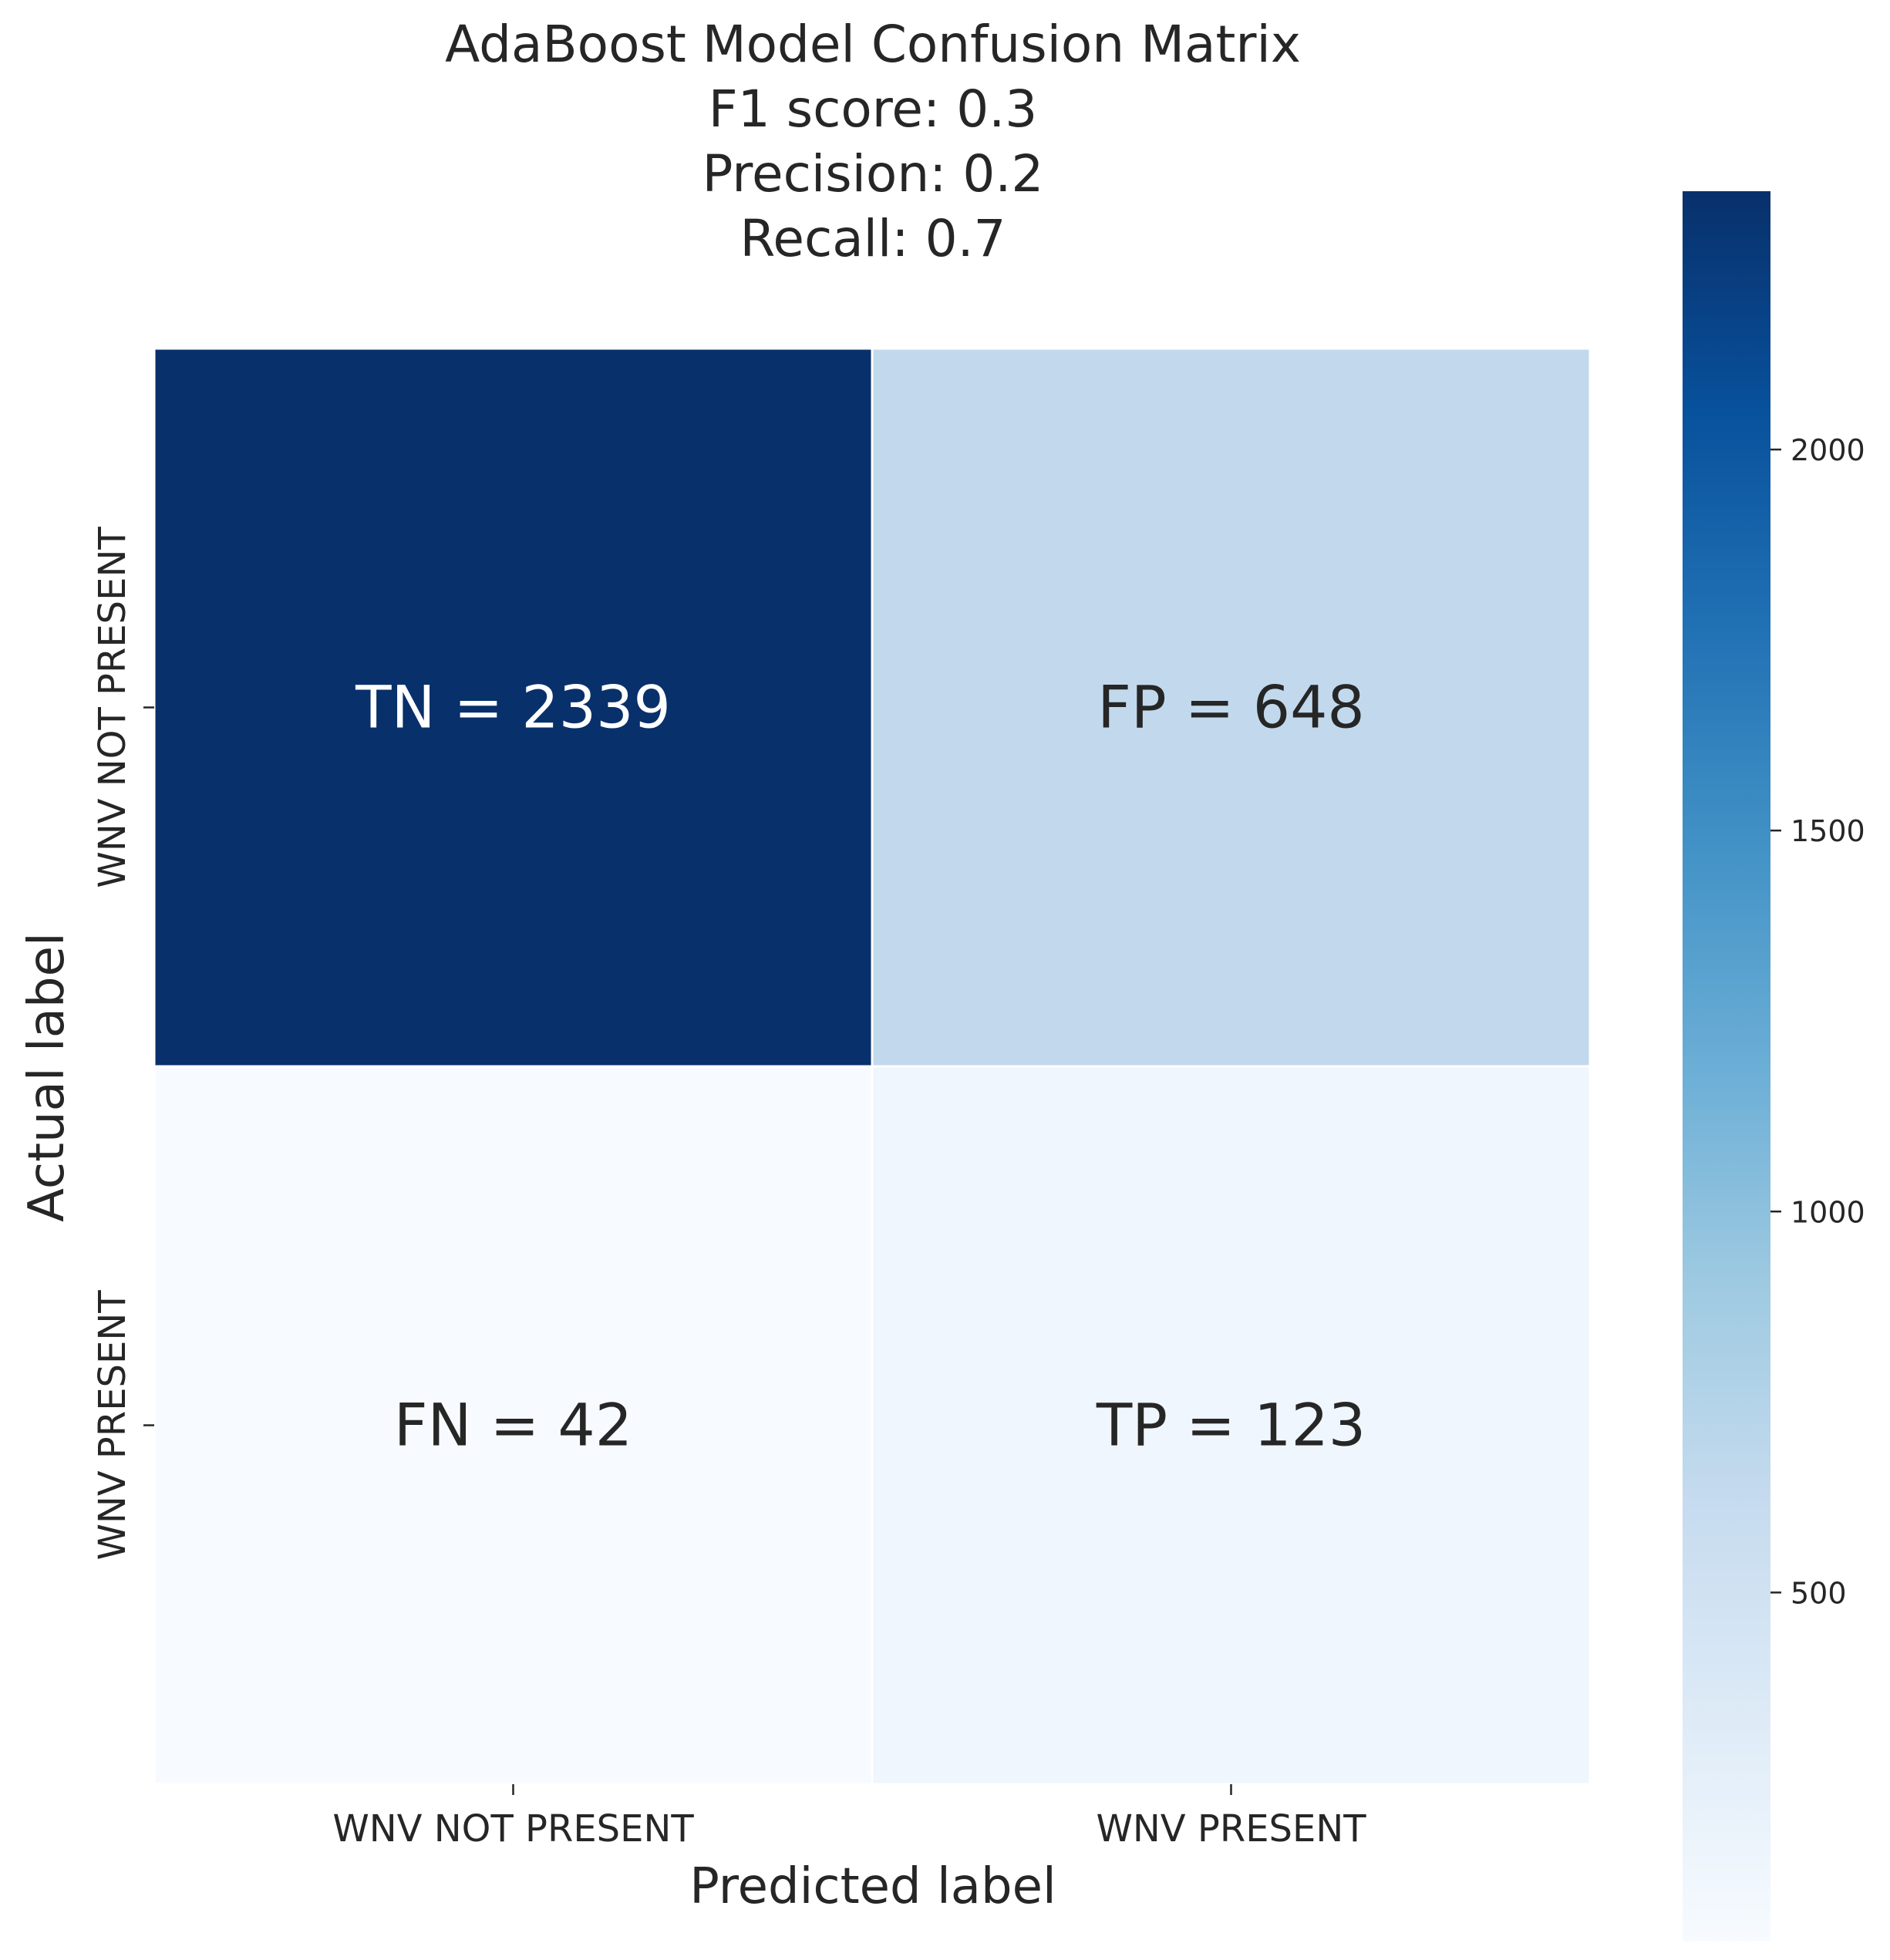 The width and height of the screenshot is (1890, 1960). I want to click on colorbar: 500 1000 1500 2000, so click(1774, 1066).